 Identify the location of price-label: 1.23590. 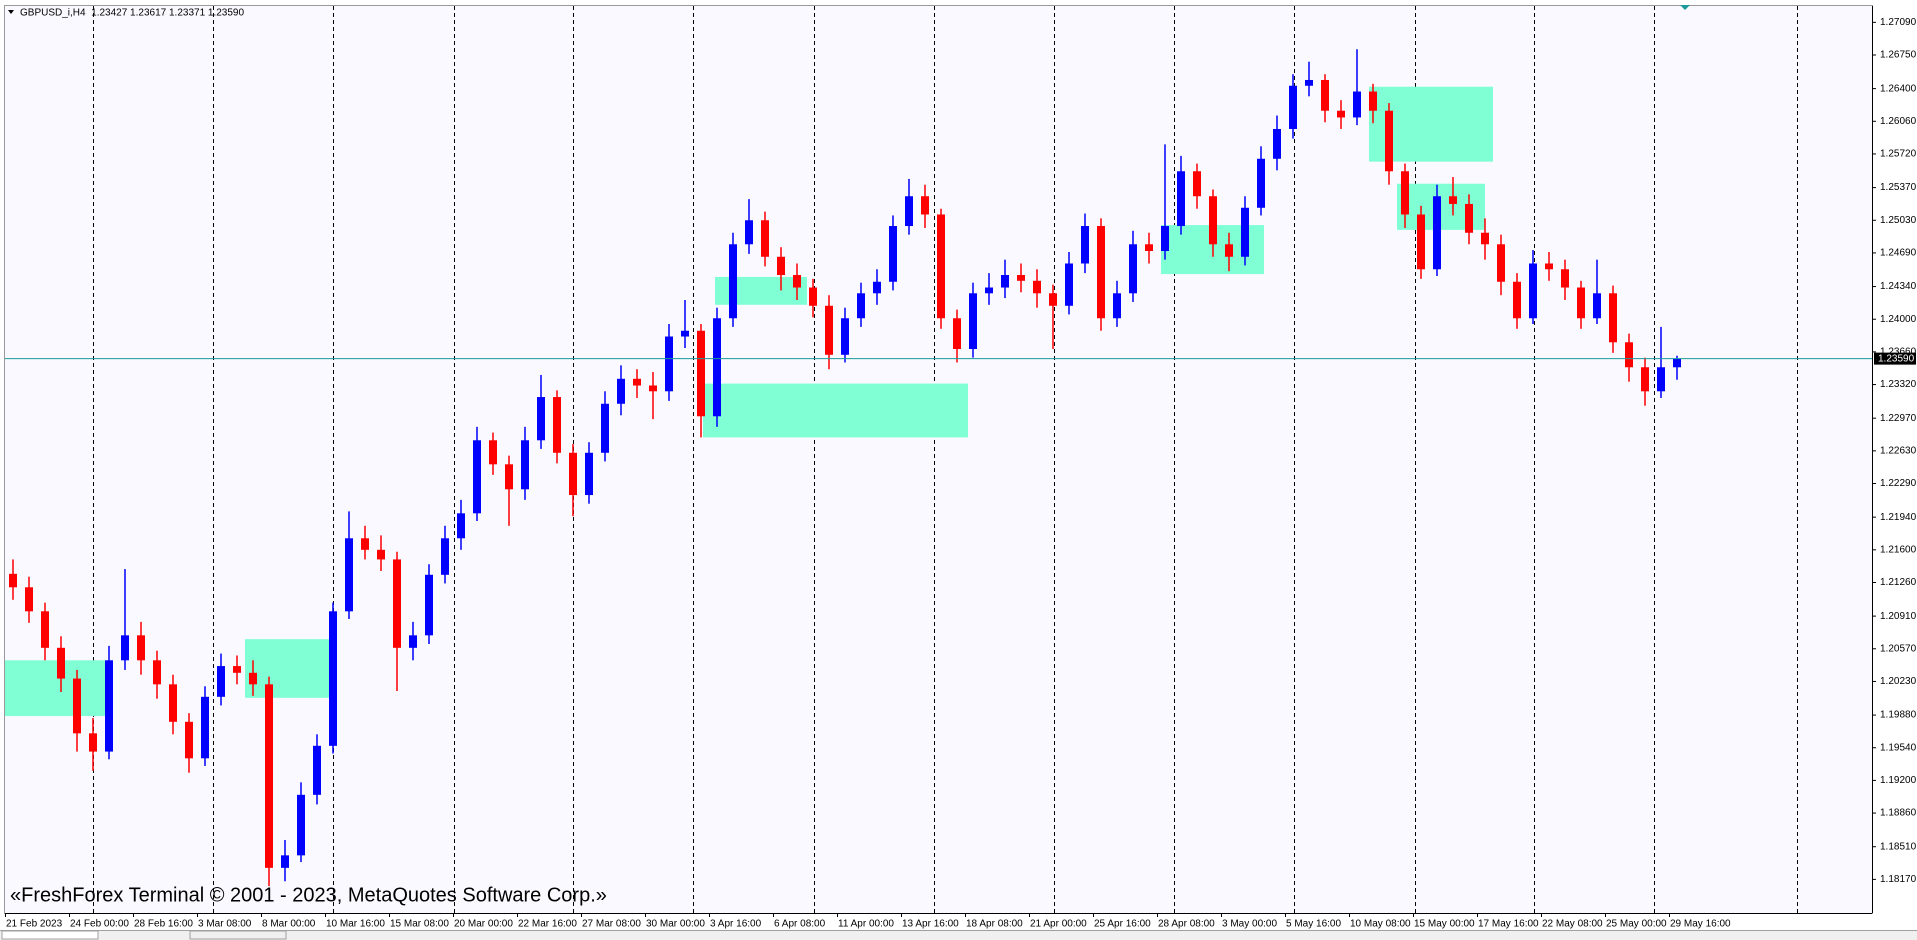
(1896, 358).